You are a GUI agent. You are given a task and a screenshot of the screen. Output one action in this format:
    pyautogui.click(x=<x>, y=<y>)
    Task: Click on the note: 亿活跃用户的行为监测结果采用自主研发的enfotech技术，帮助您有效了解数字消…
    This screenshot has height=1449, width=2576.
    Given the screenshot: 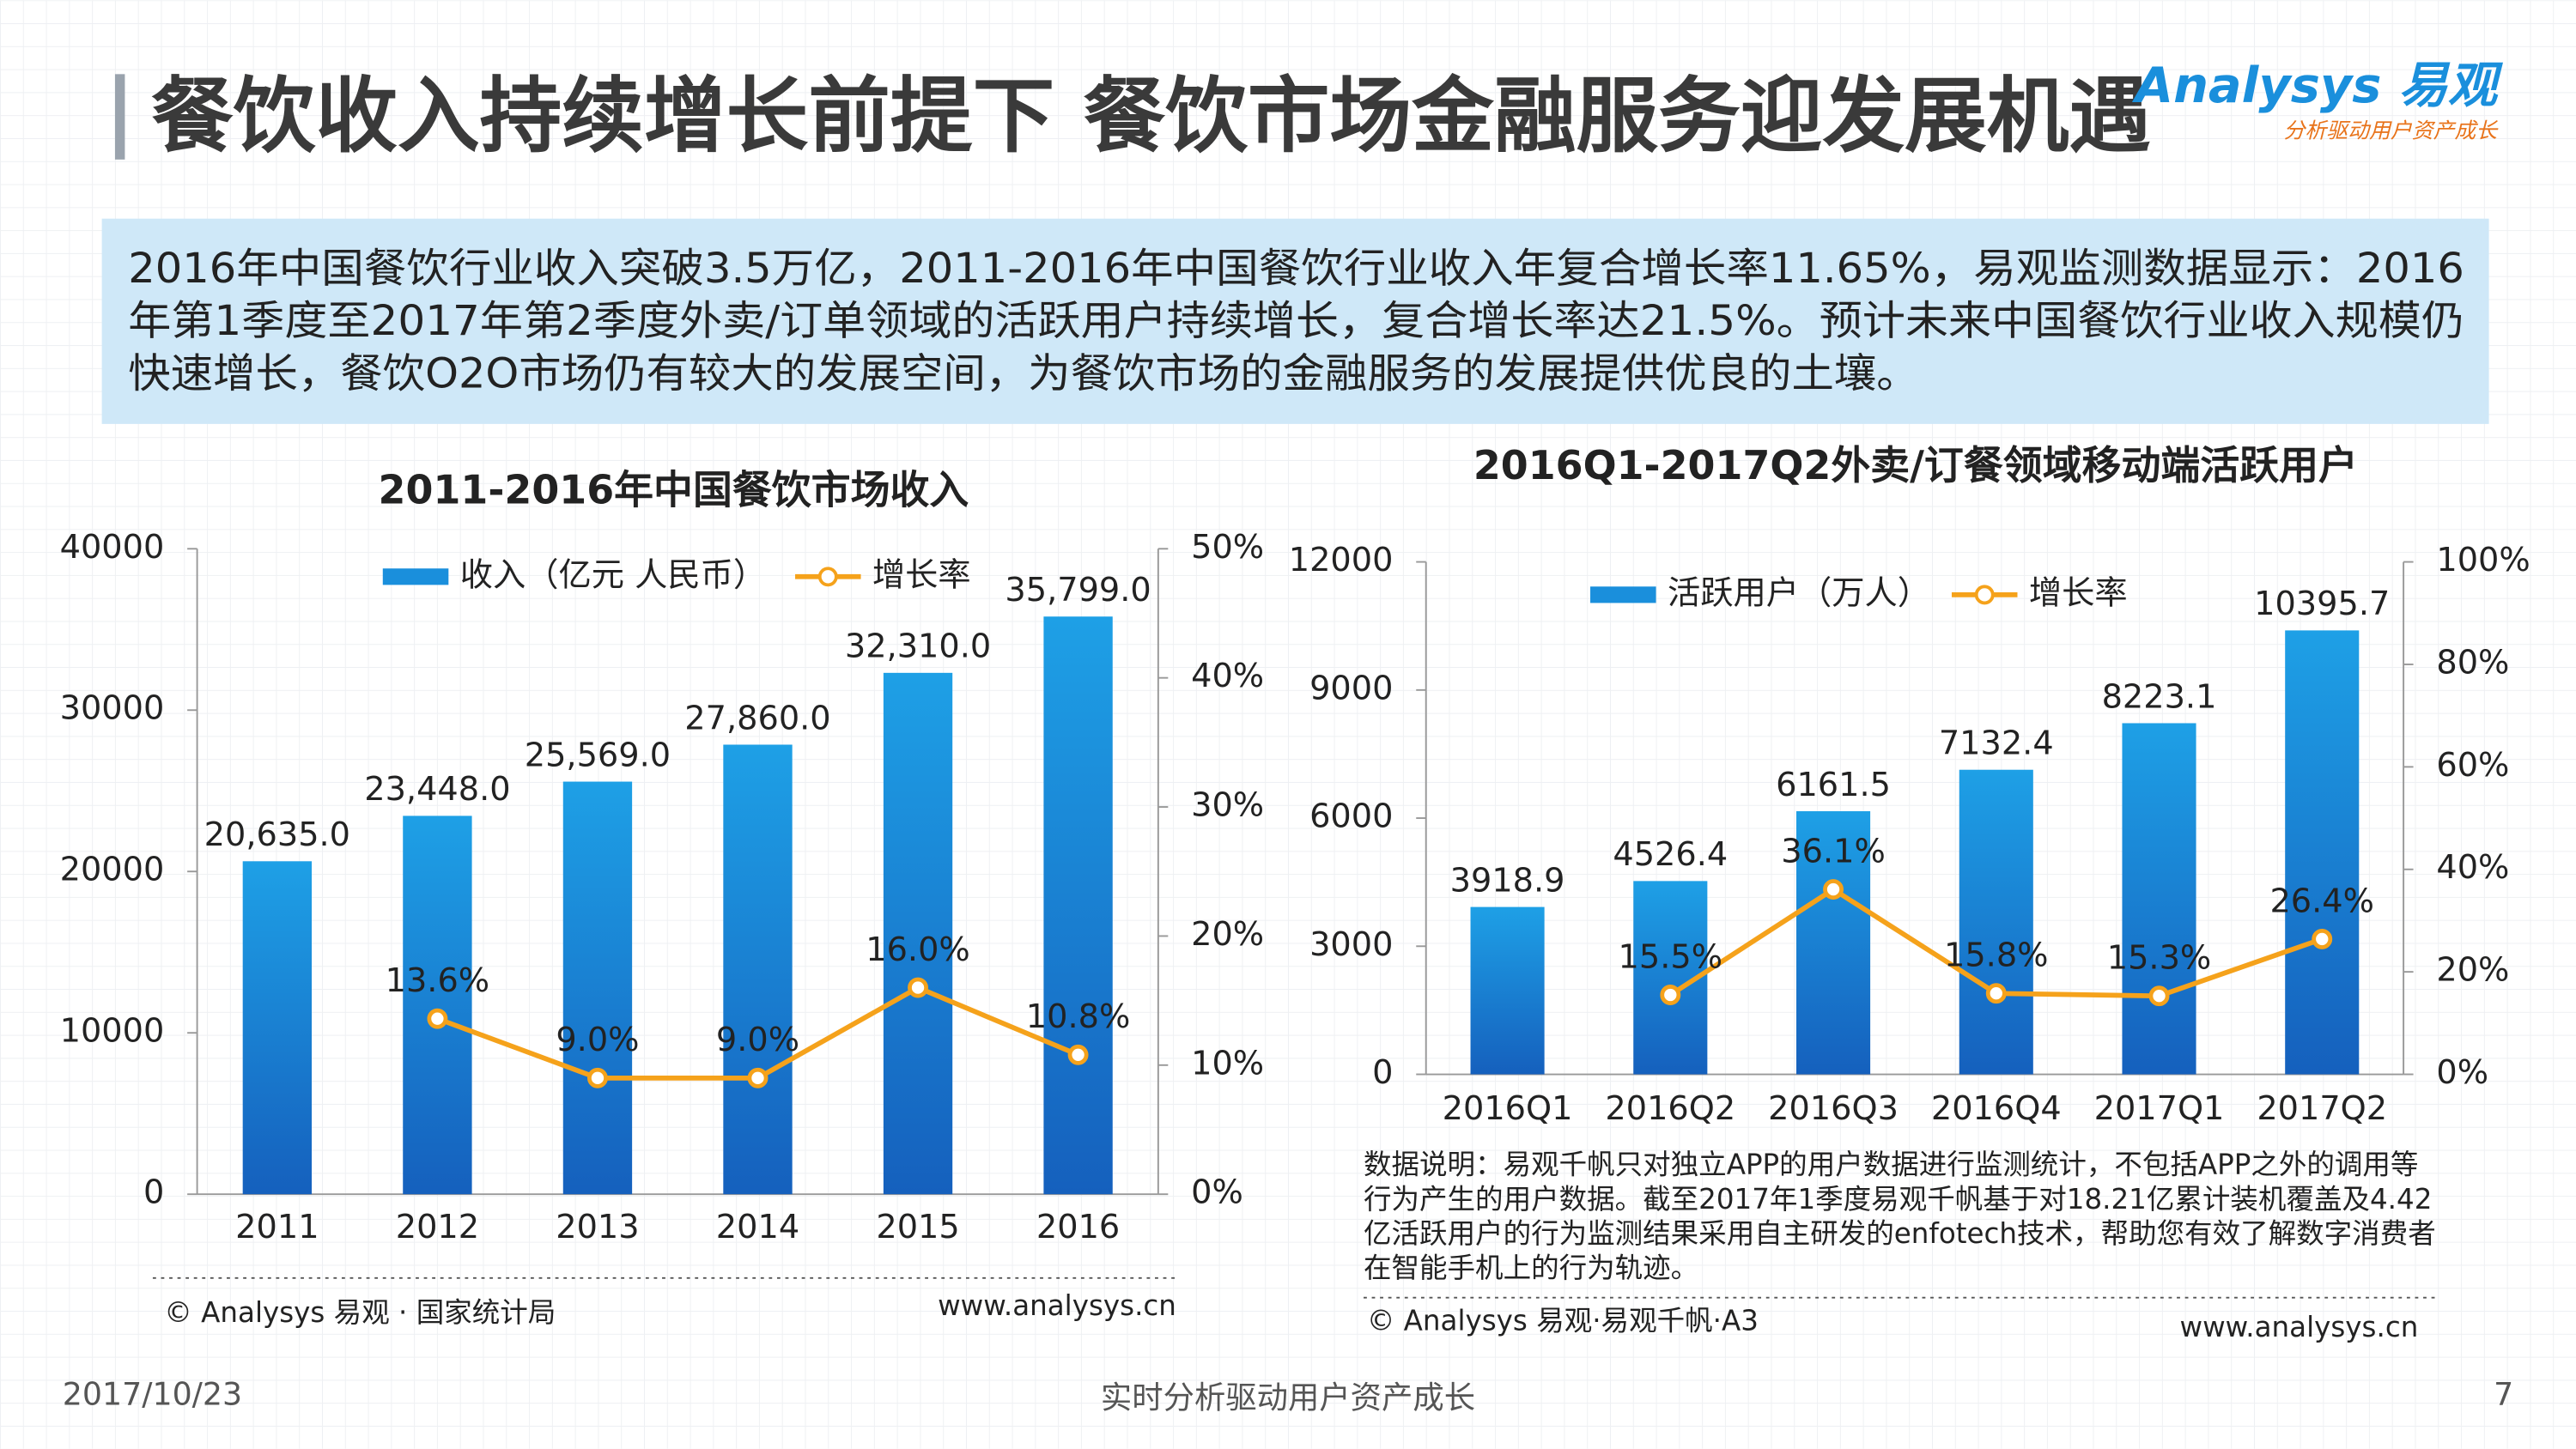 What is the action you would take?
    pyautogui.click(x=1900, y=1233)
    